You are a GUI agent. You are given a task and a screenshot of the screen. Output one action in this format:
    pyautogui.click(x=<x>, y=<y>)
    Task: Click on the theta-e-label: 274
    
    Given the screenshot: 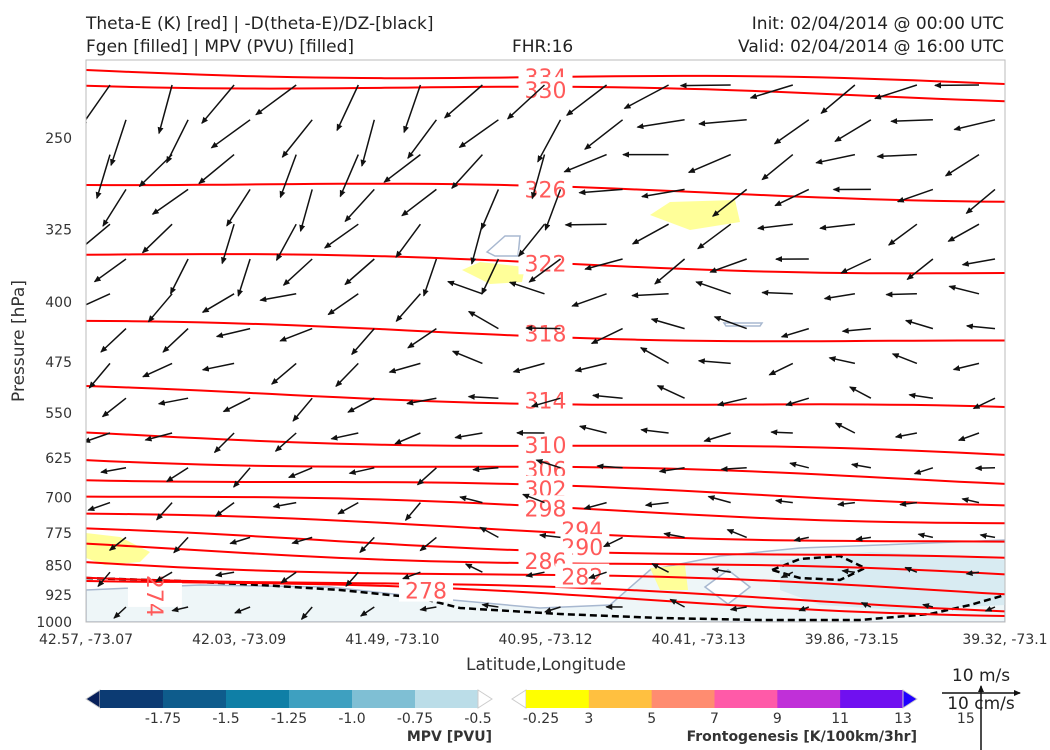 What is the action you would take?
    pyautogui.click(x=153, y=596)
    